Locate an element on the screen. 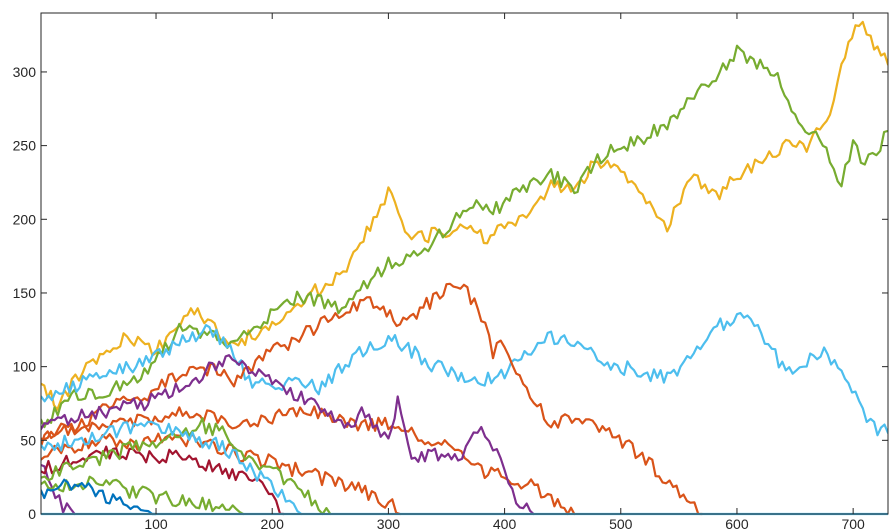  y-tick-label: 150 is located at coordinates (25, 293).